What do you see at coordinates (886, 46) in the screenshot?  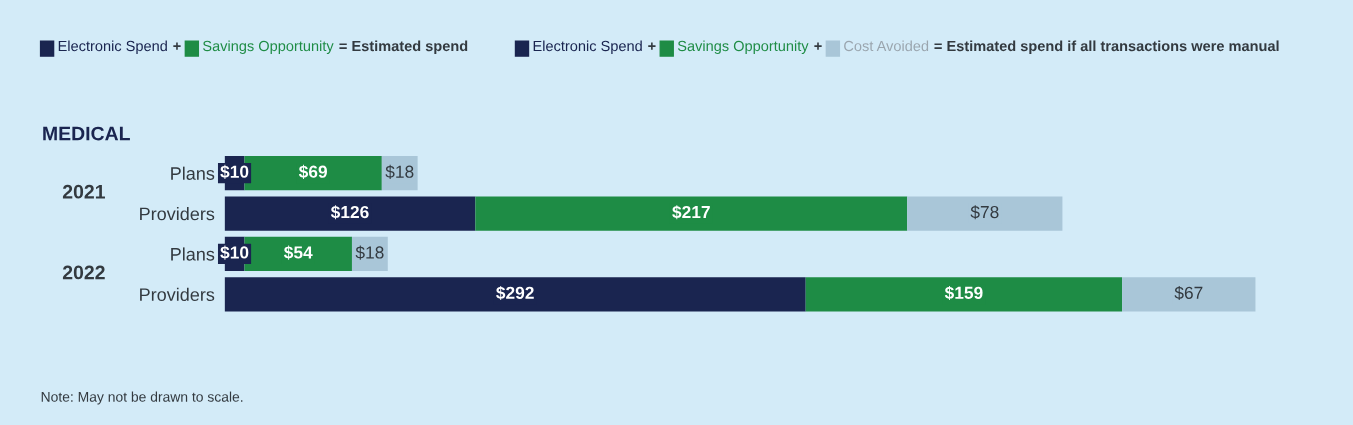 I see `legend-label: Cost Avoided` at bounding box center [886, 46].